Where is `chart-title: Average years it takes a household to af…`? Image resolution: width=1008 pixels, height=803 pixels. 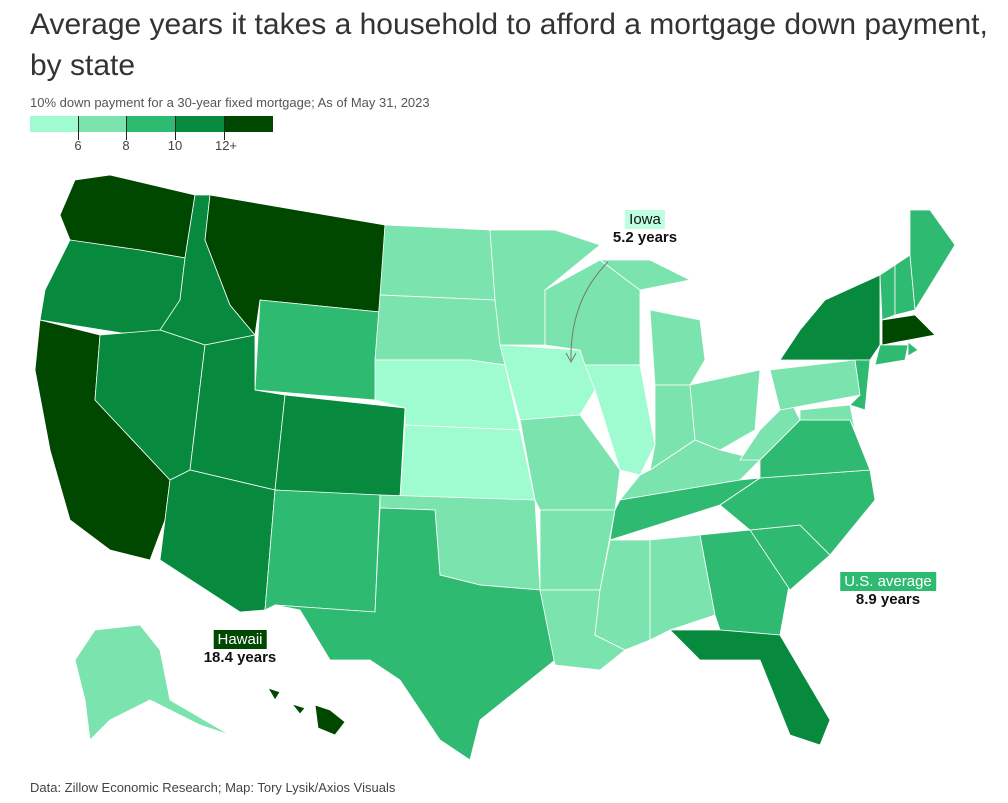 chart-title: Average years it takes a household to af… is located at coordinates (509, 45).